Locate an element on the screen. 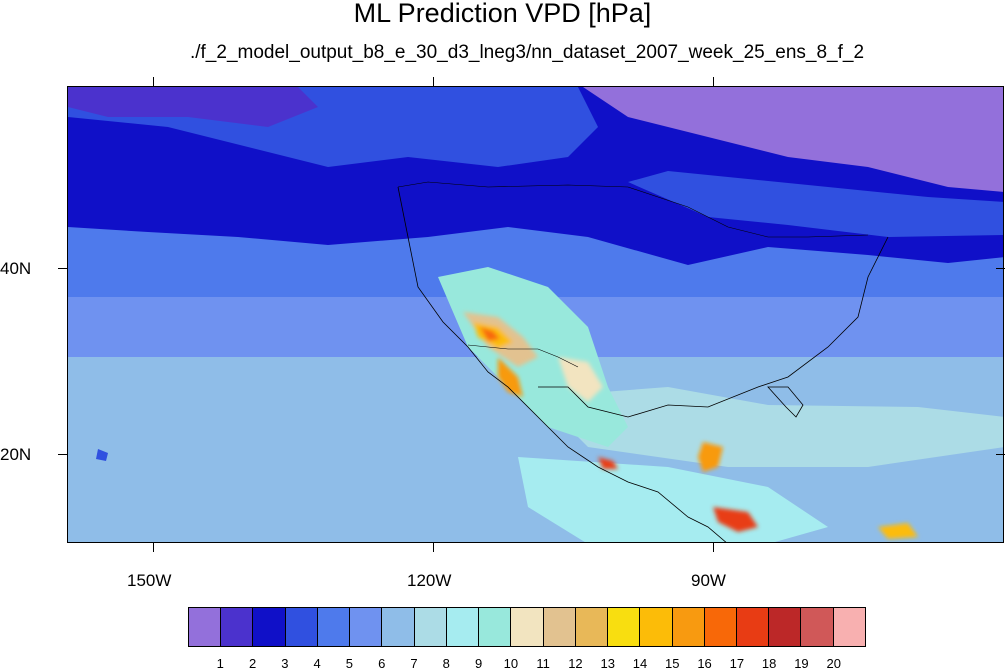  colorbar-label: 3 is located at coordinates (285, 663).